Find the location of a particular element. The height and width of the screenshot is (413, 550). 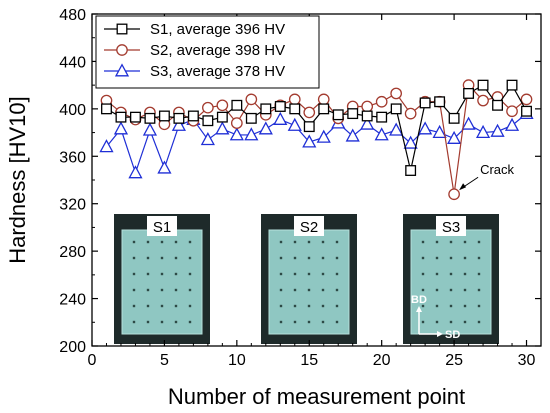

y-axis-title: Hardness [HV10] is located at coordinates (17, 180).